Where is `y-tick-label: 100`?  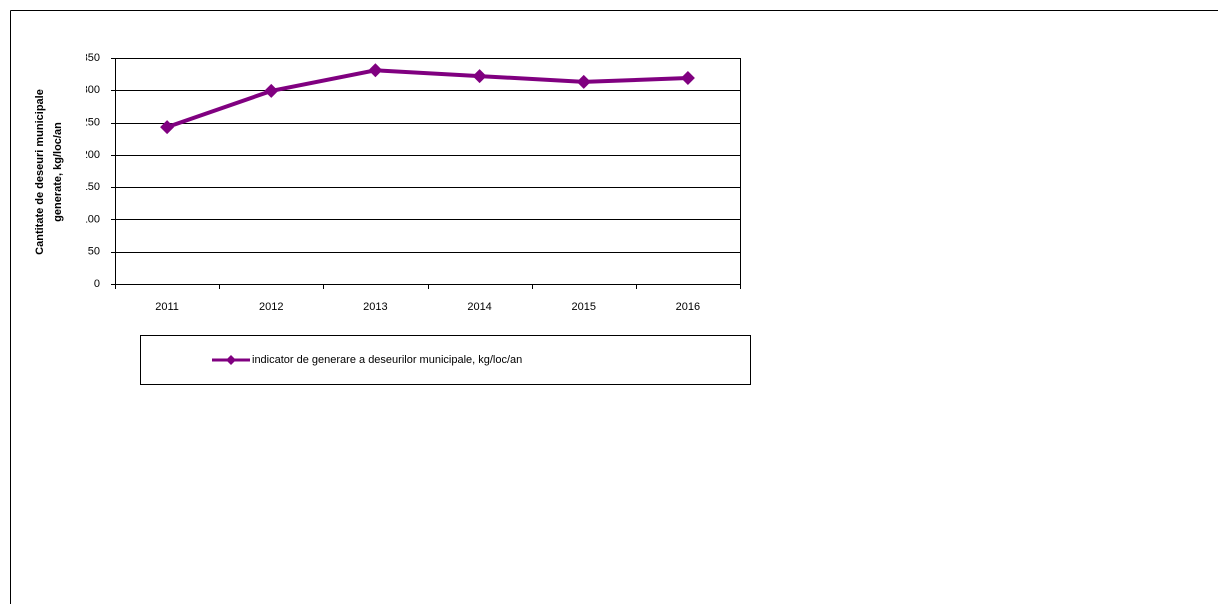
y-tick-label: 100 is located at coordinates (91, 219).